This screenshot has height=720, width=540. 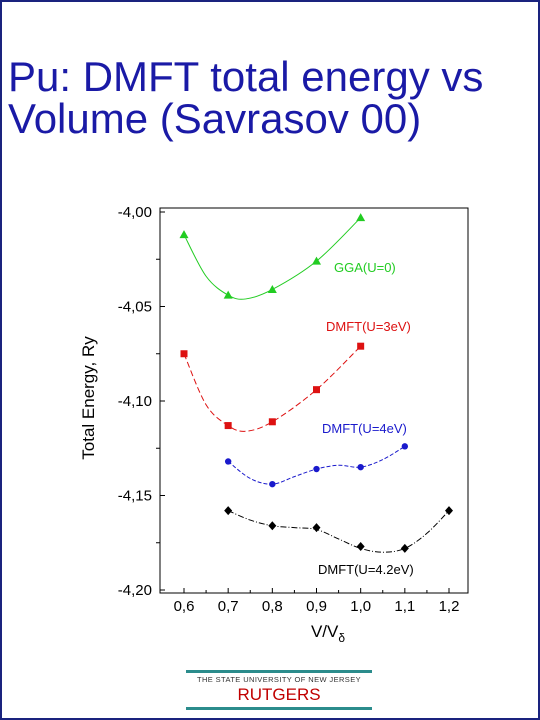 What do you see at coordinates (360, 606) in the screenshot?
I see `x-tick-label: 1,0` at bounding box center [360, 606].